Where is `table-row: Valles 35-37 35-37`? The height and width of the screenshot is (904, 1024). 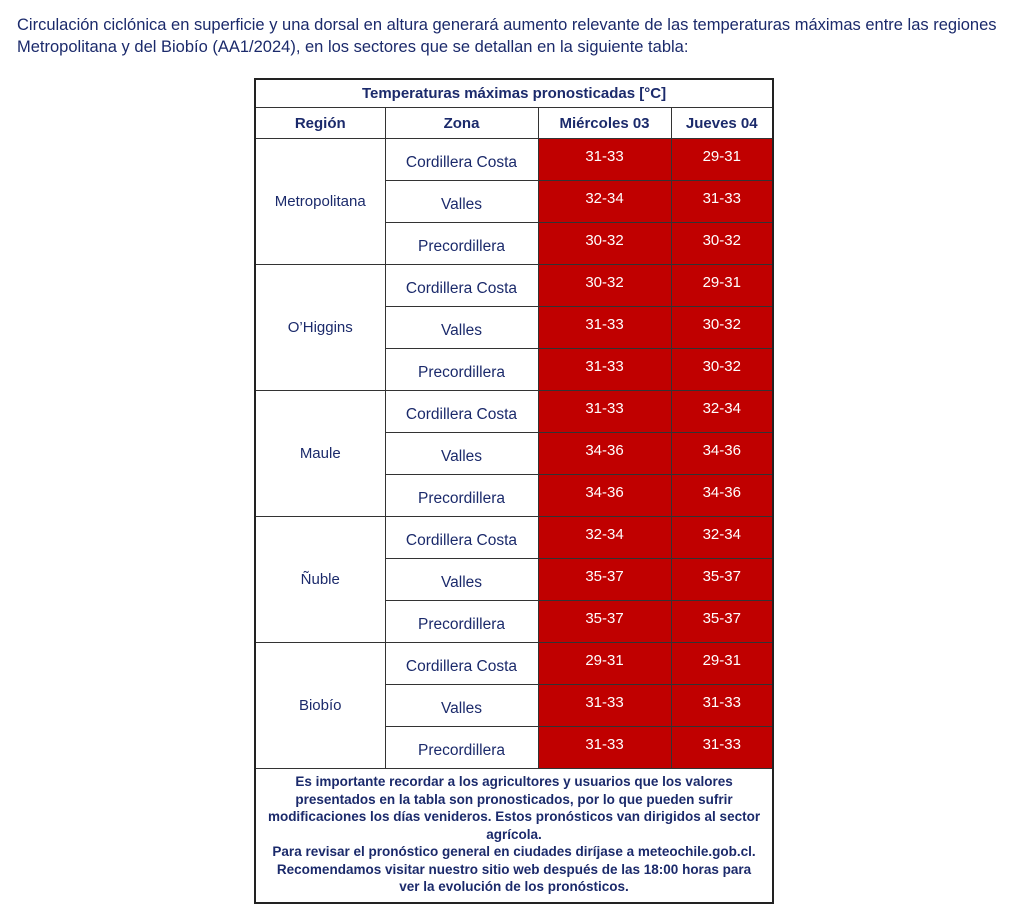 table-row: Valles 35-37 35-37 is located at coordinates (514, 579).